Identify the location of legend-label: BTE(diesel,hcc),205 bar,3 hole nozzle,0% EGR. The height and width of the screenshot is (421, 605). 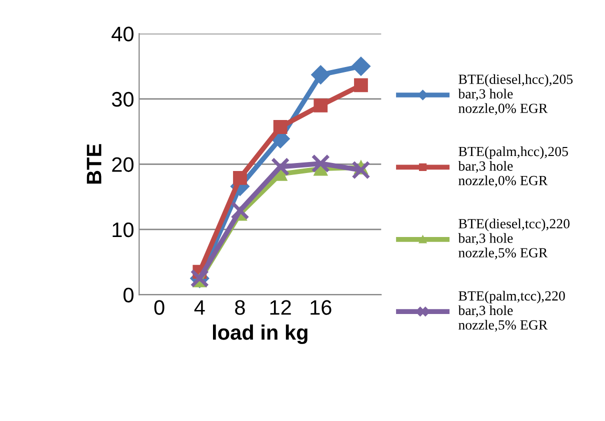
(515, 95).